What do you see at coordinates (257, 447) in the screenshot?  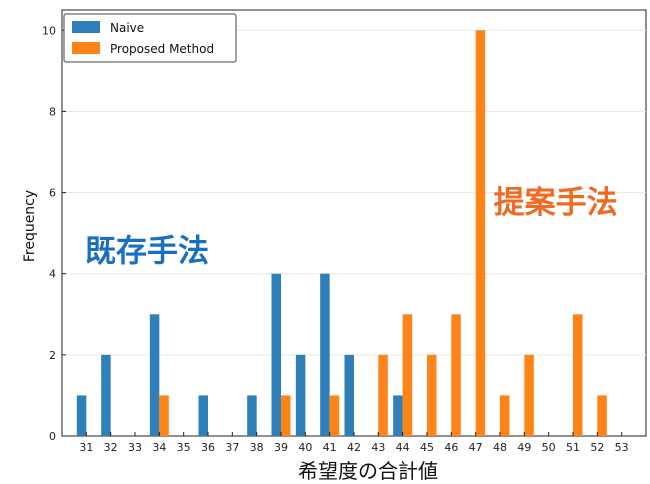 I see `x-tick-label: 38` at bounding box center [257, 447].